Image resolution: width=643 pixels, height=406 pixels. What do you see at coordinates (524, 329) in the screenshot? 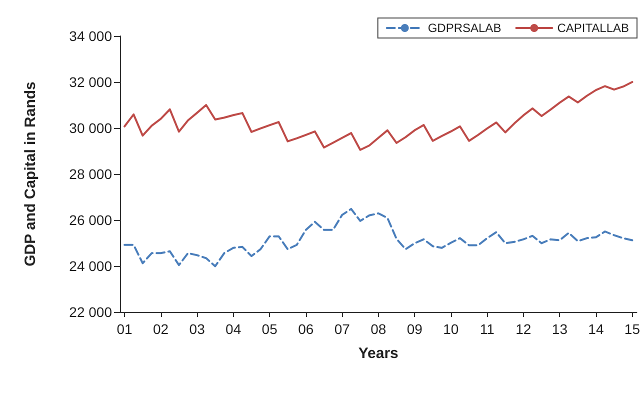
I see `x-tick-label: 12` at bounding box center [524, 329].